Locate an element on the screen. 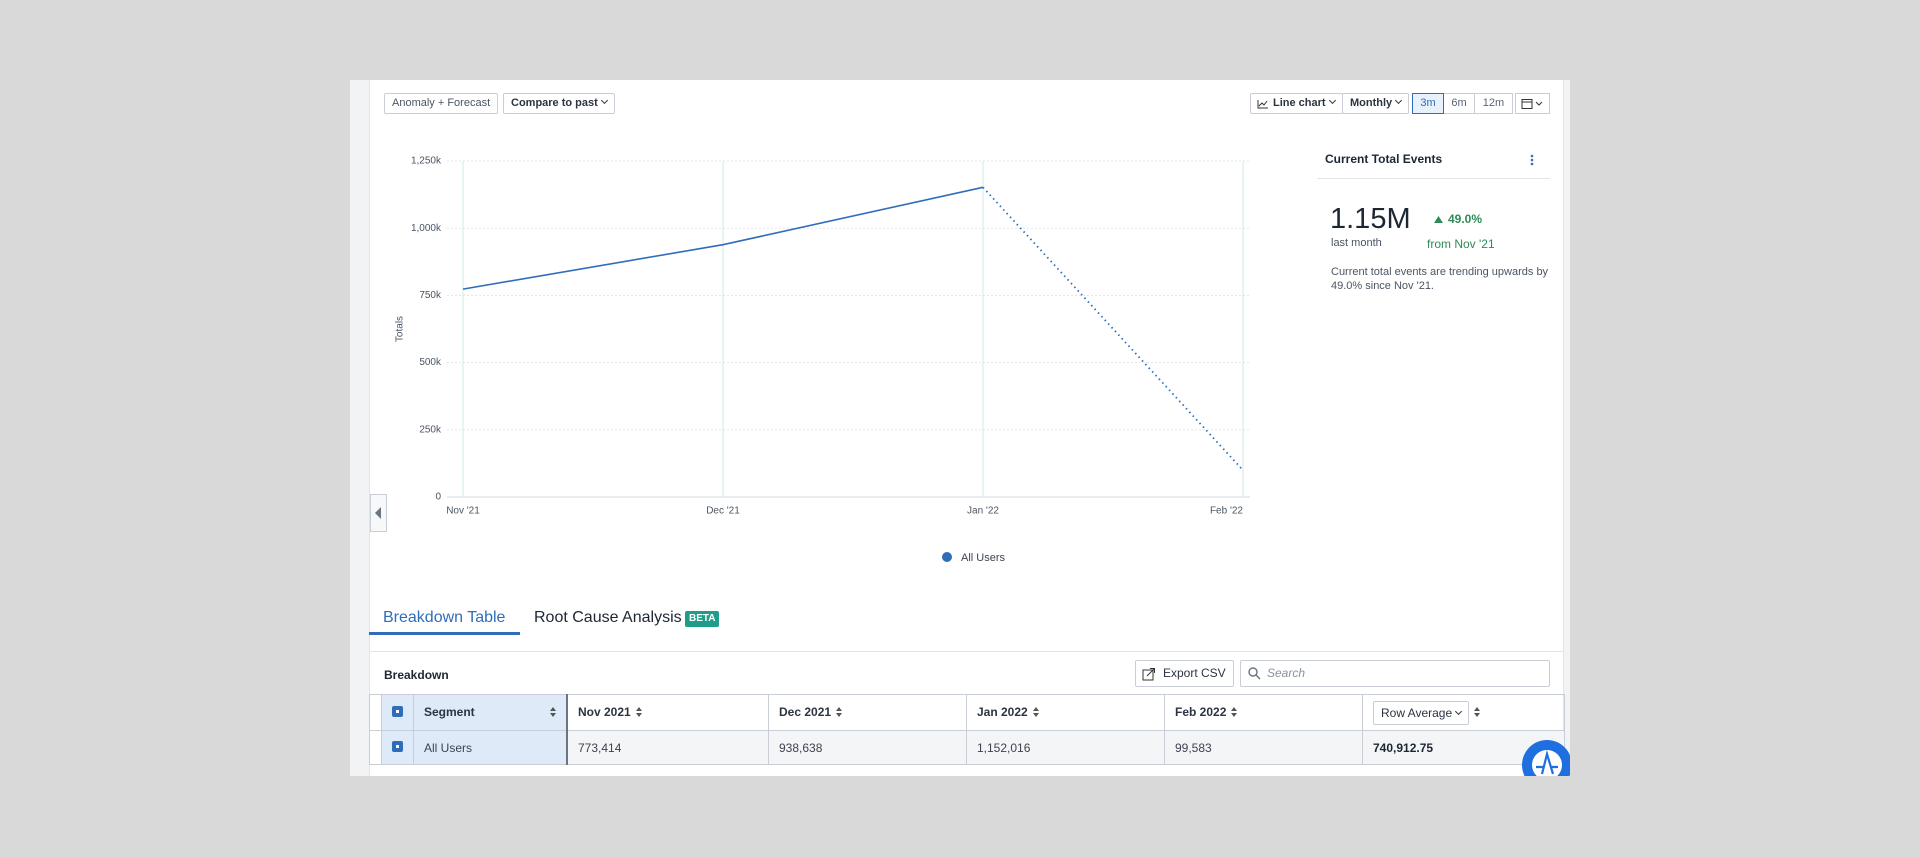 This screenshot has height=858, width=1920. table-cell: 773,414 is located at coordinates (667, 747).